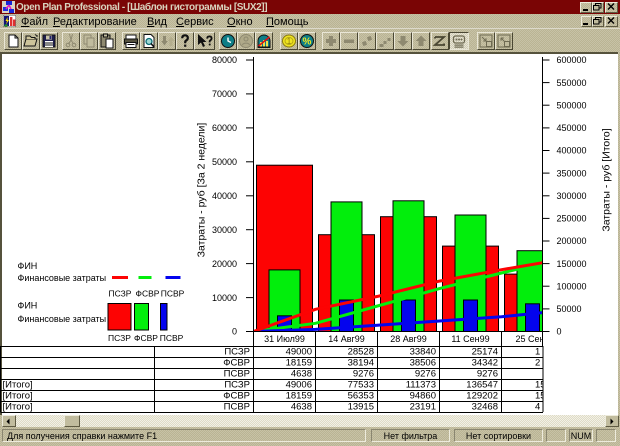  Describe the element at coordinates (572, 286) in the screenshot. I see `svg-text: 100000` at that location.